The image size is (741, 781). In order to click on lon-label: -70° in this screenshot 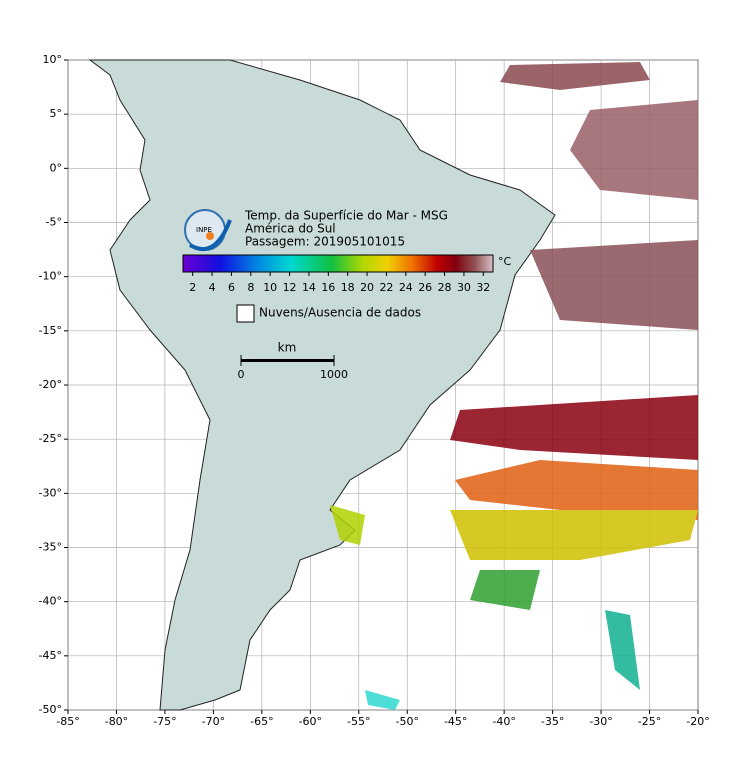, I will do `click(213, 721)`.